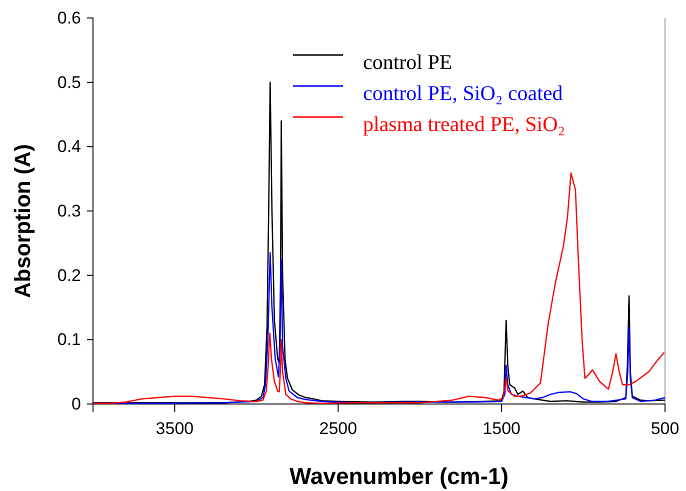 This screenshot has width=686, height=491. Describe the element at coordinates (399, 476) in the screenshot. I see `x-axis-title: Wavenumber (cm-1)` at that location.